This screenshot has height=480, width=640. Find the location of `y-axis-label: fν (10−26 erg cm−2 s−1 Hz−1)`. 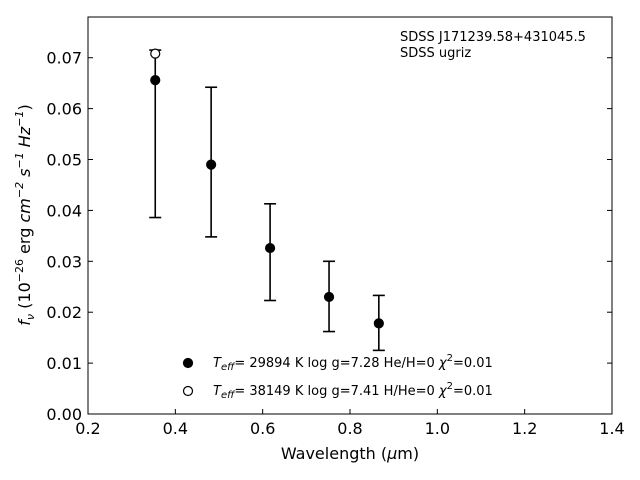

y-axis-label: fν (10−26 erg cm−2 s−1 Hz−1) is located at coordinates (25, 214).